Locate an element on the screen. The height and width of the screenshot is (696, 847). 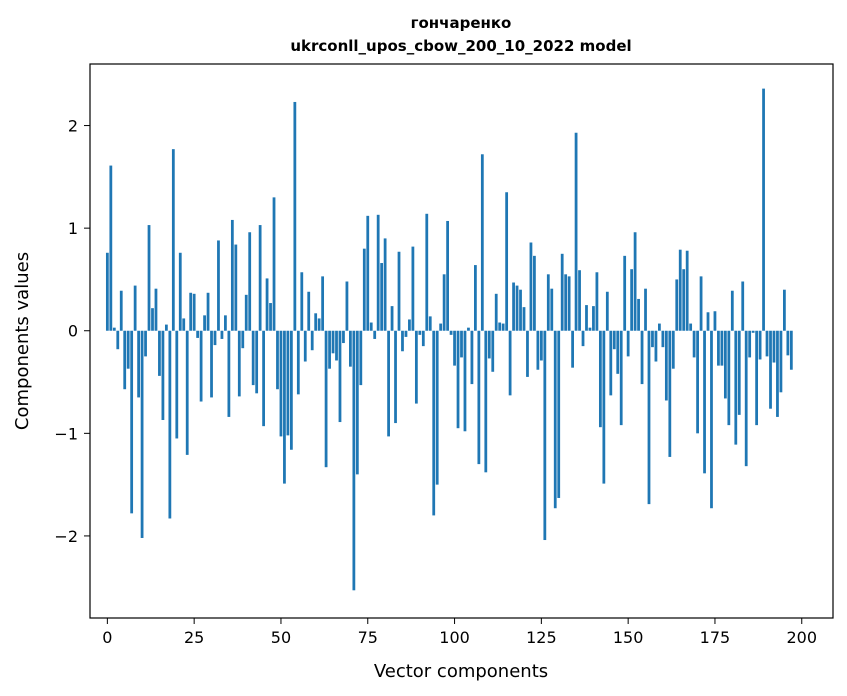
x-tick-label: 150 is located at coordinates (628, 637).